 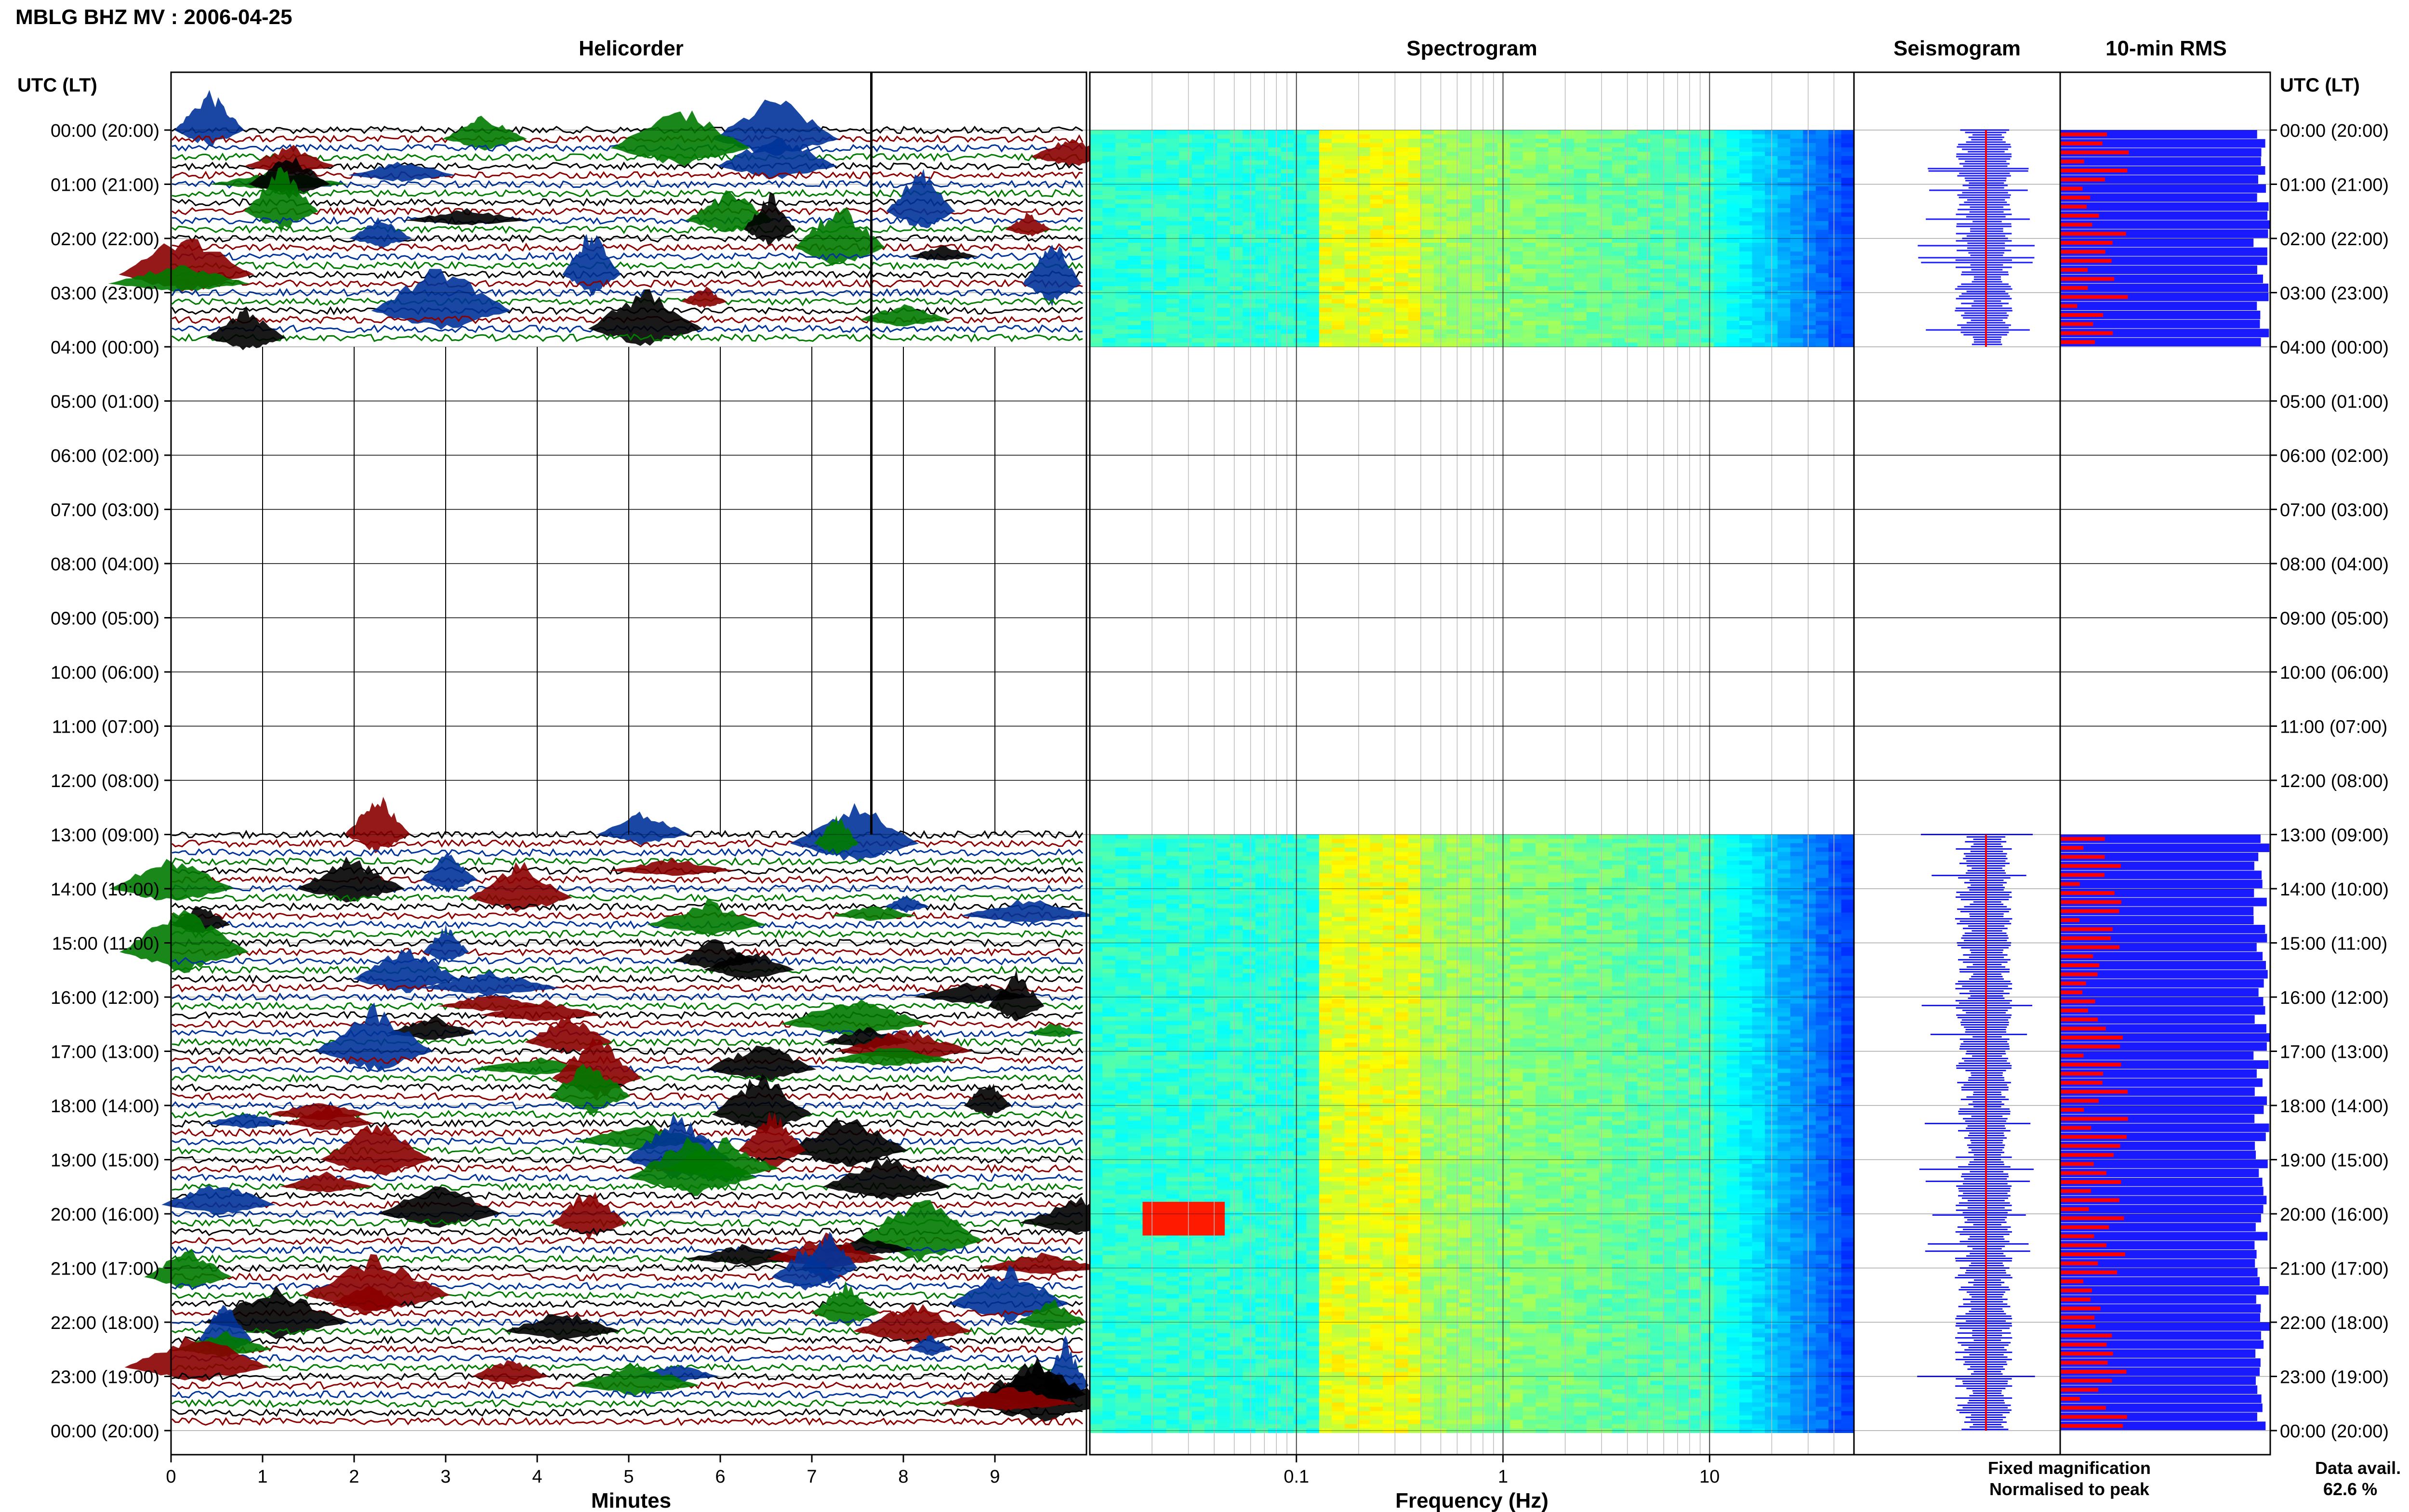 I want to click on helicorder-burst, so click(x=281, y=200).